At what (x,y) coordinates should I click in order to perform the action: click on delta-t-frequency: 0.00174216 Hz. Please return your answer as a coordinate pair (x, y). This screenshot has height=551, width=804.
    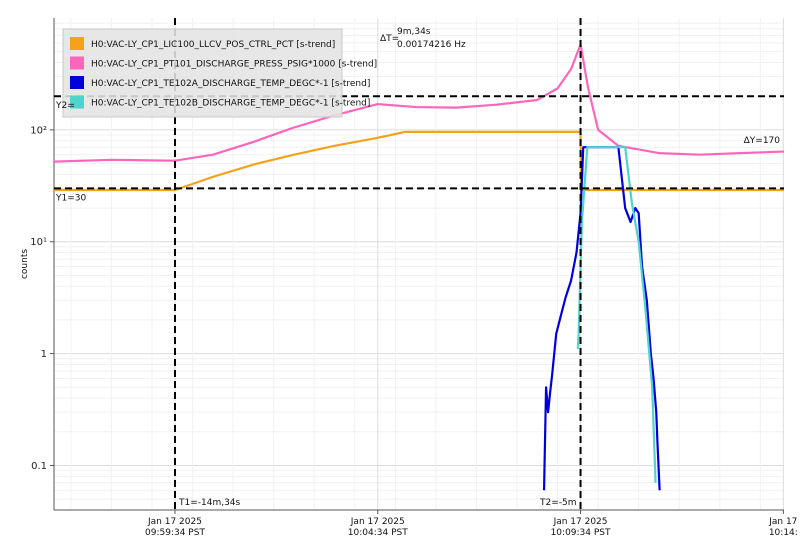
    Looking at the image, I should click on (431, 45).